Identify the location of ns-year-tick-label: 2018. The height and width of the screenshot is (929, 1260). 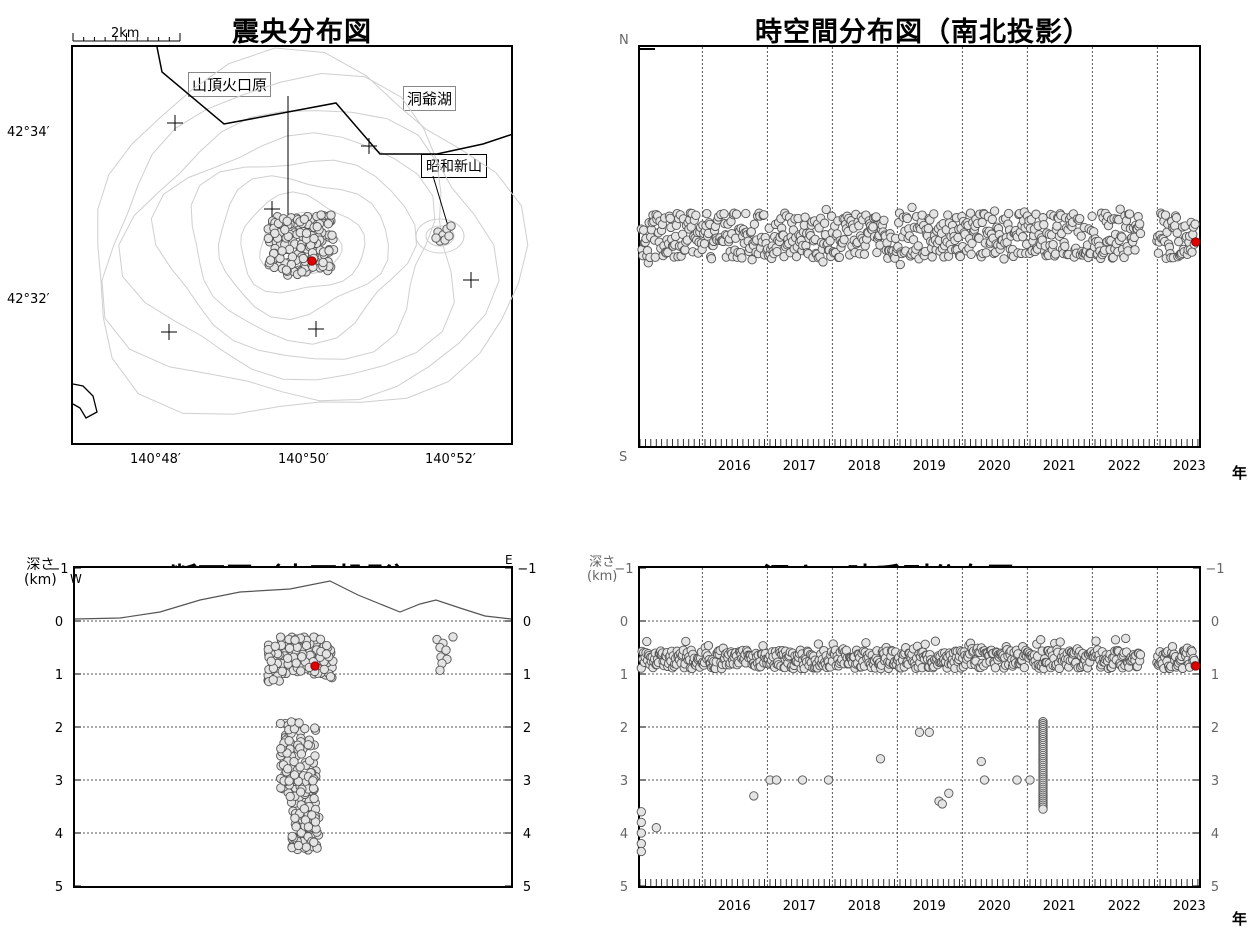
(864, 466).